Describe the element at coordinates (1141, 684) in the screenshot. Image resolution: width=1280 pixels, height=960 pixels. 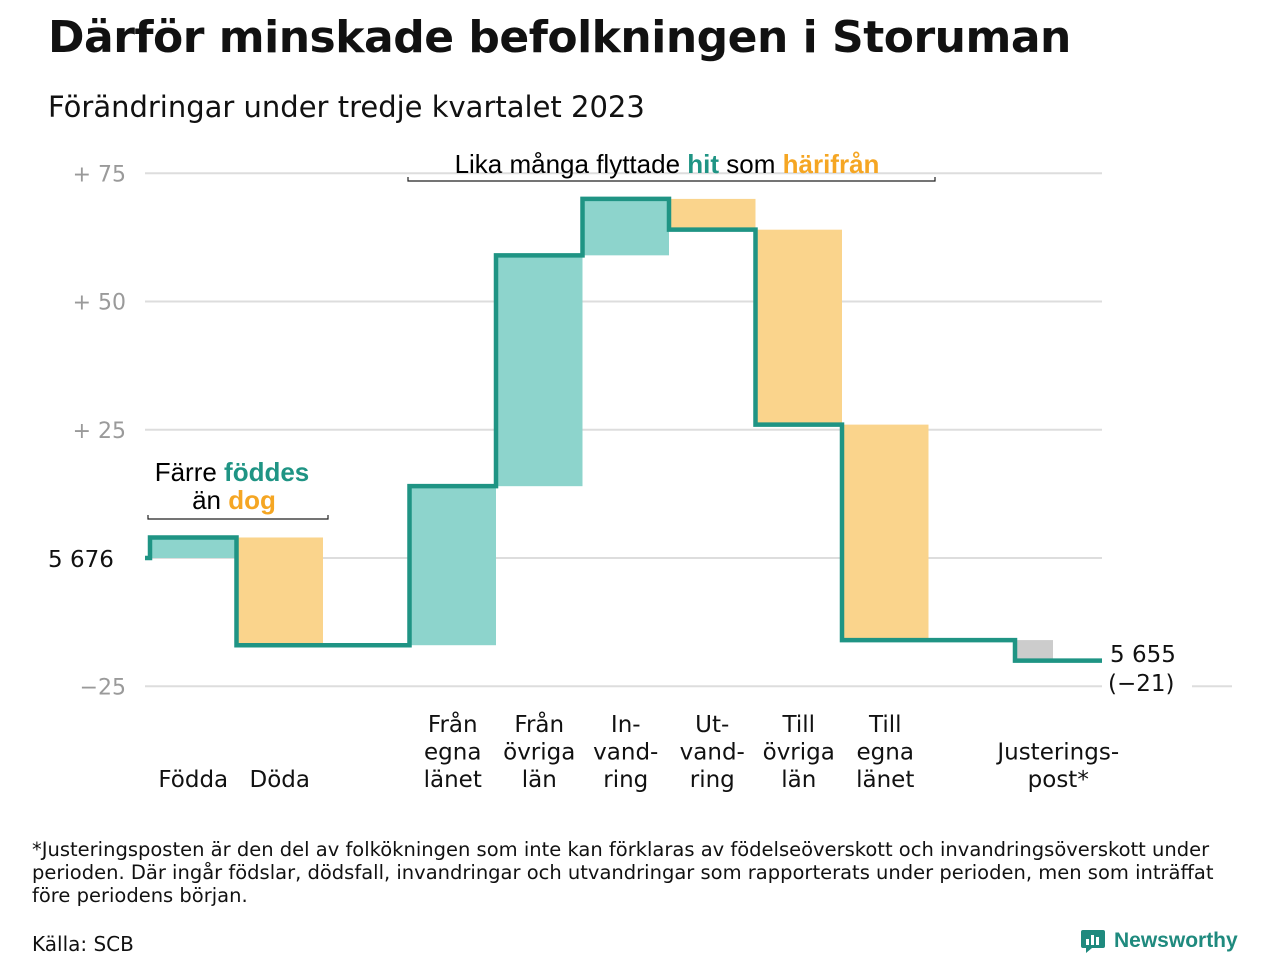
I see `end-change-label: (−21)` at that location.